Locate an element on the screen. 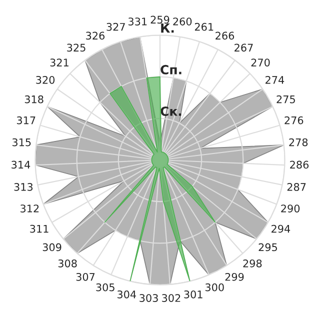 This screenshot has width=320, height=320. spoke-label: 326 is located at coordinates (95, 36).